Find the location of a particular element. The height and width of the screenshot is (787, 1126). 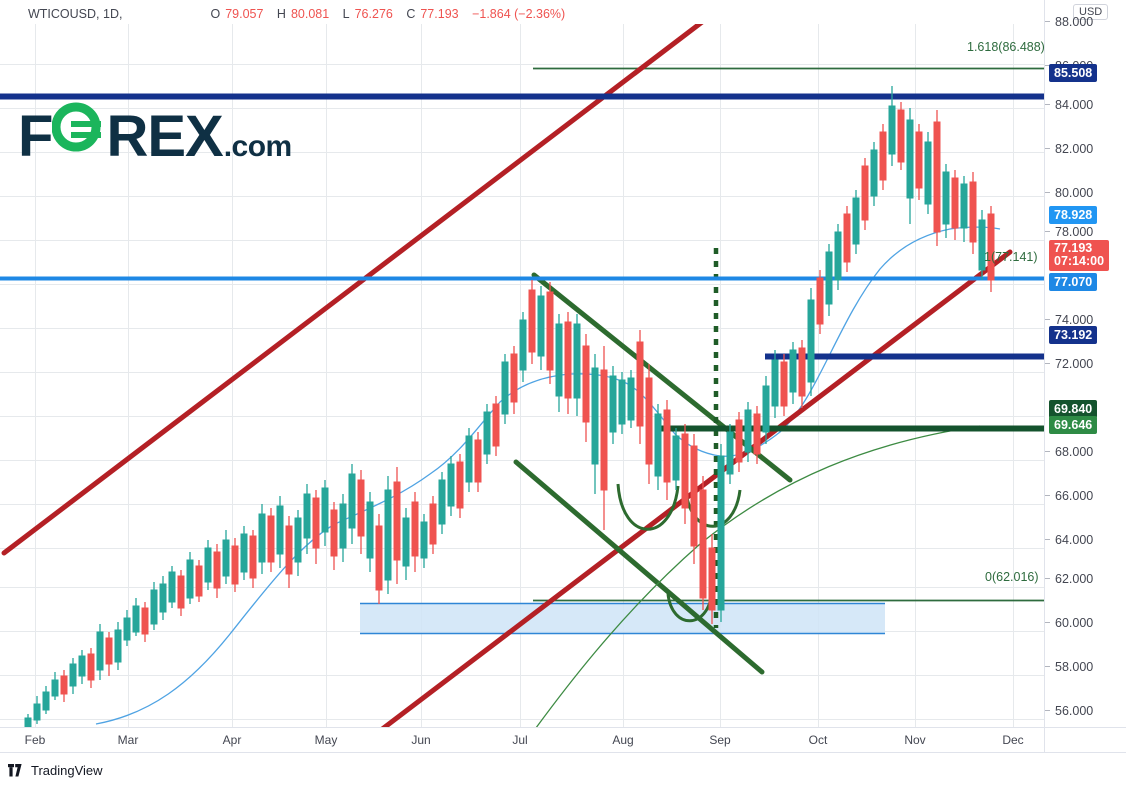

high-value: 80.081 is located at coordinates (310, 14).